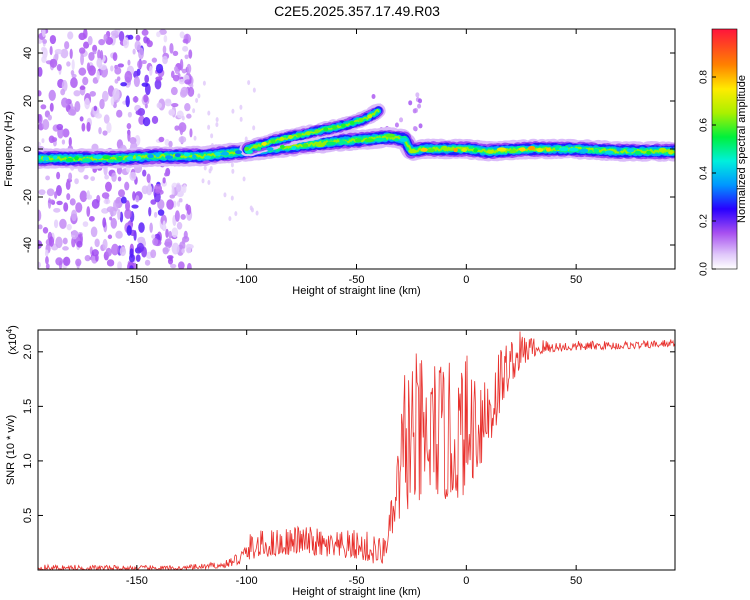  What do you see at coordinates (724, 149) in the screenshot?
I see `colorbar-scale` at bounding box center [724, 149].